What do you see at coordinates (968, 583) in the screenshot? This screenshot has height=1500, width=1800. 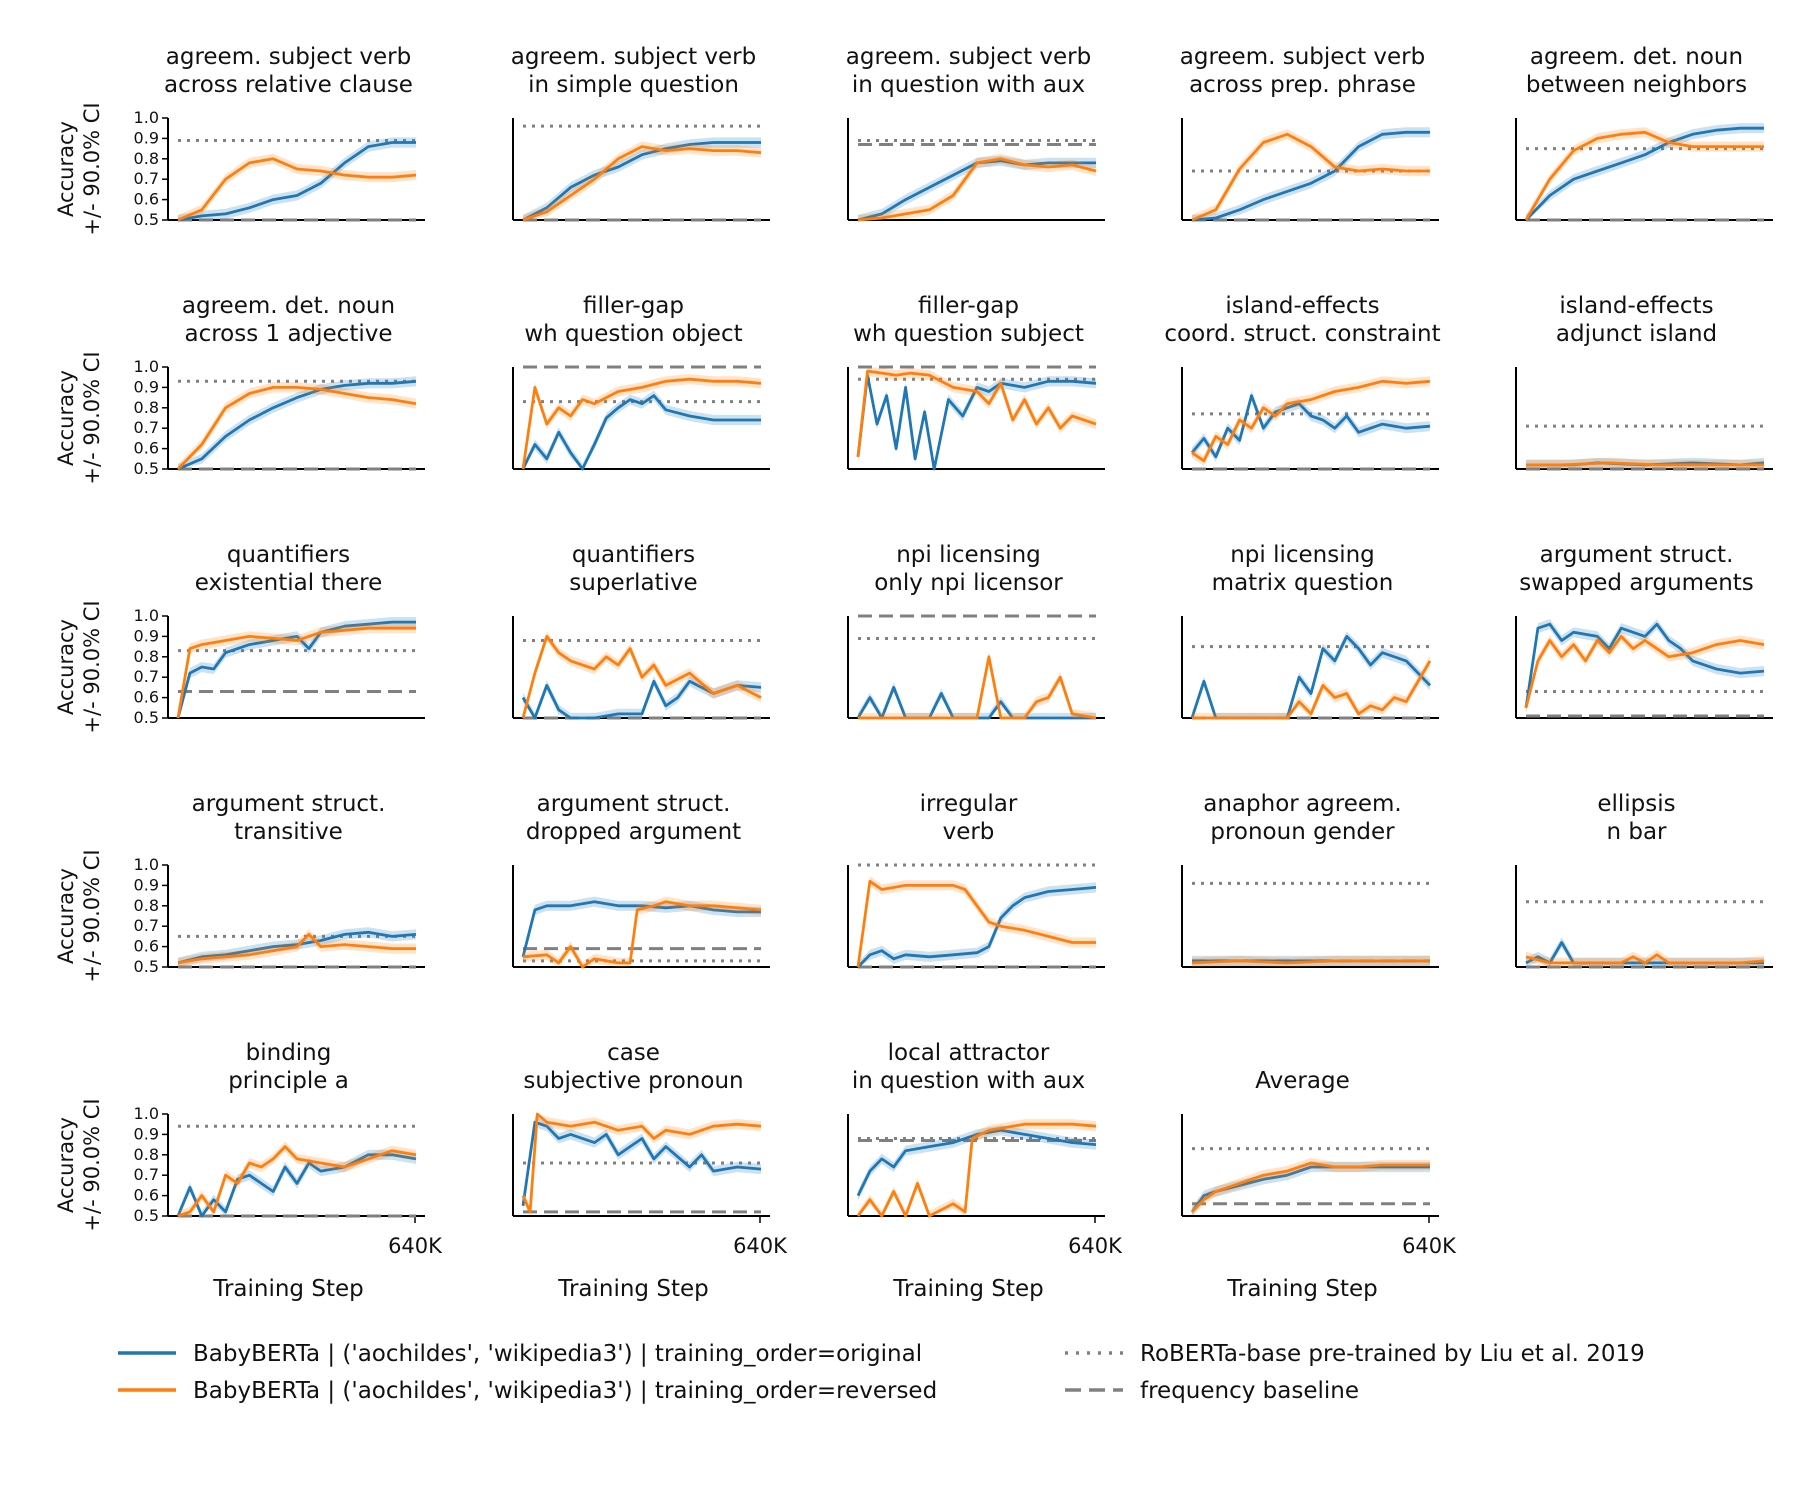 I see `panel-title-line2: only npi licensor` at bounding box center [968, 583].